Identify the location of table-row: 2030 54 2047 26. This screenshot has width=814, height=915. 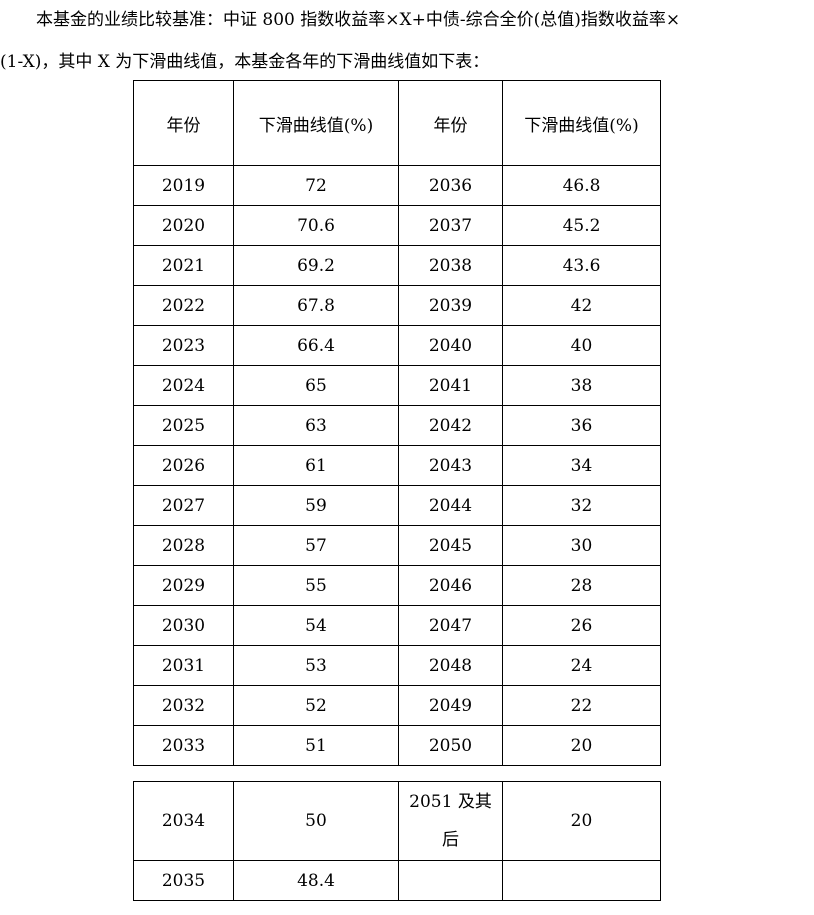
(397, 625).